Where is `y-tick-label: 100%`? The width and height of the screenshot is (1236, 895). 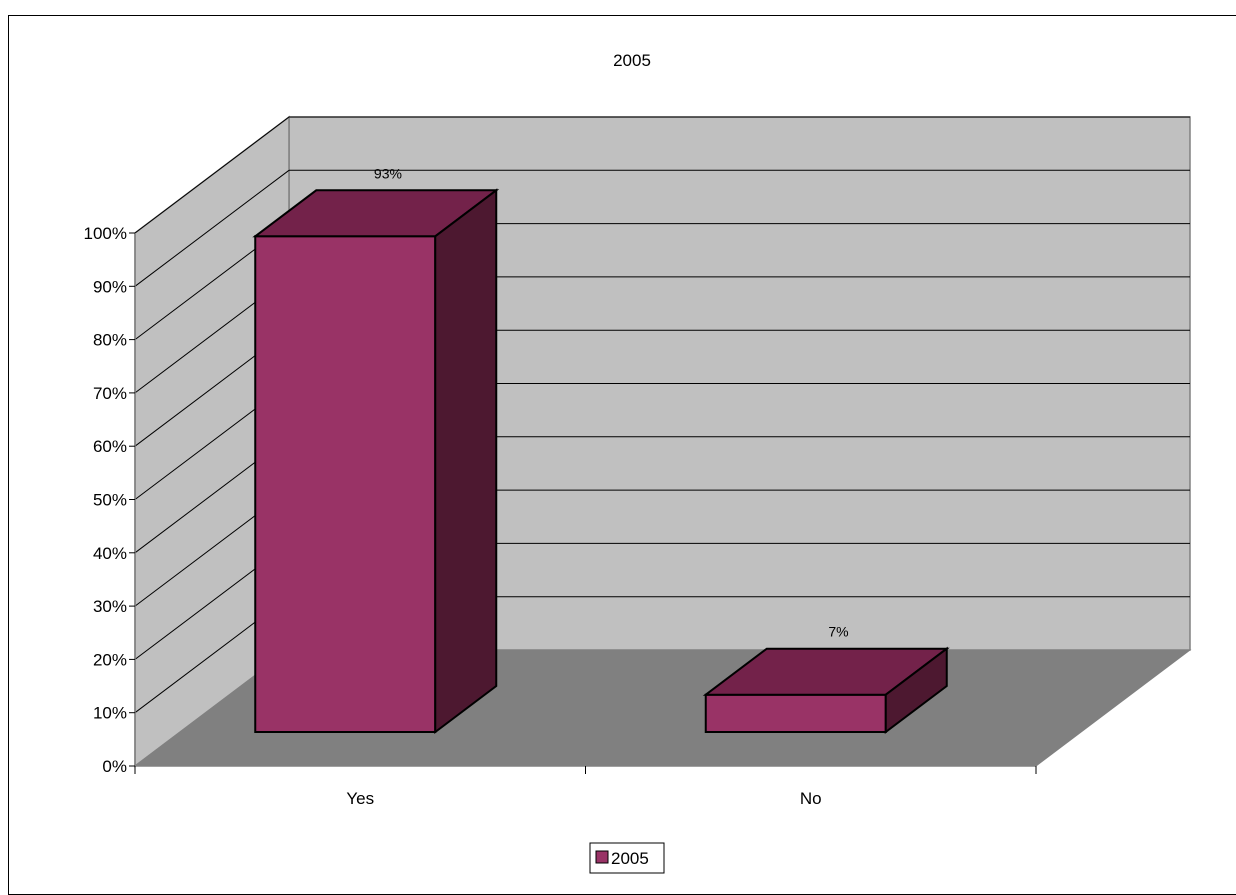 y-tick-label: 100% is located at coordinates (105, 233).